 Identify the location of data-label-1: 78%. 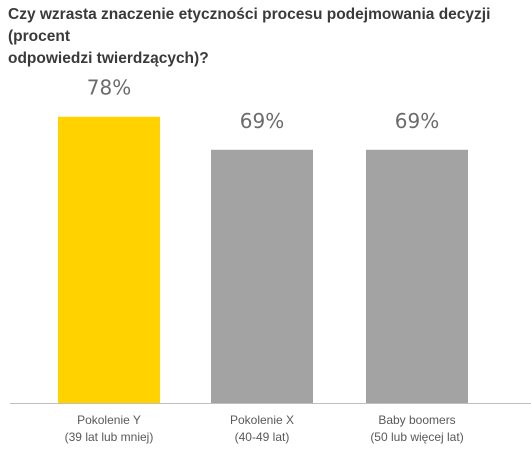
(109, 88).